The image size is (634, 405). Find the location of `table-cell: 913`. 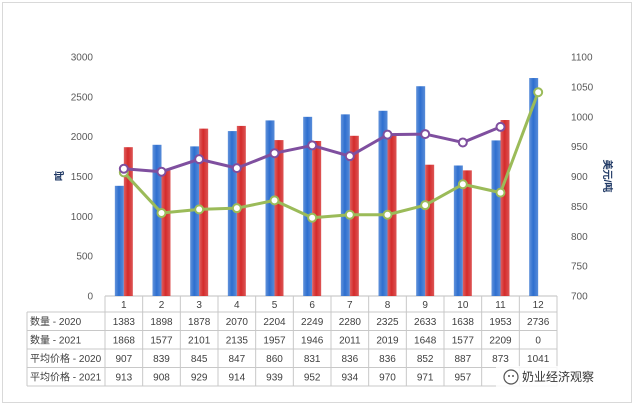

table-cell: 913 is located at coordinates (123, 377).